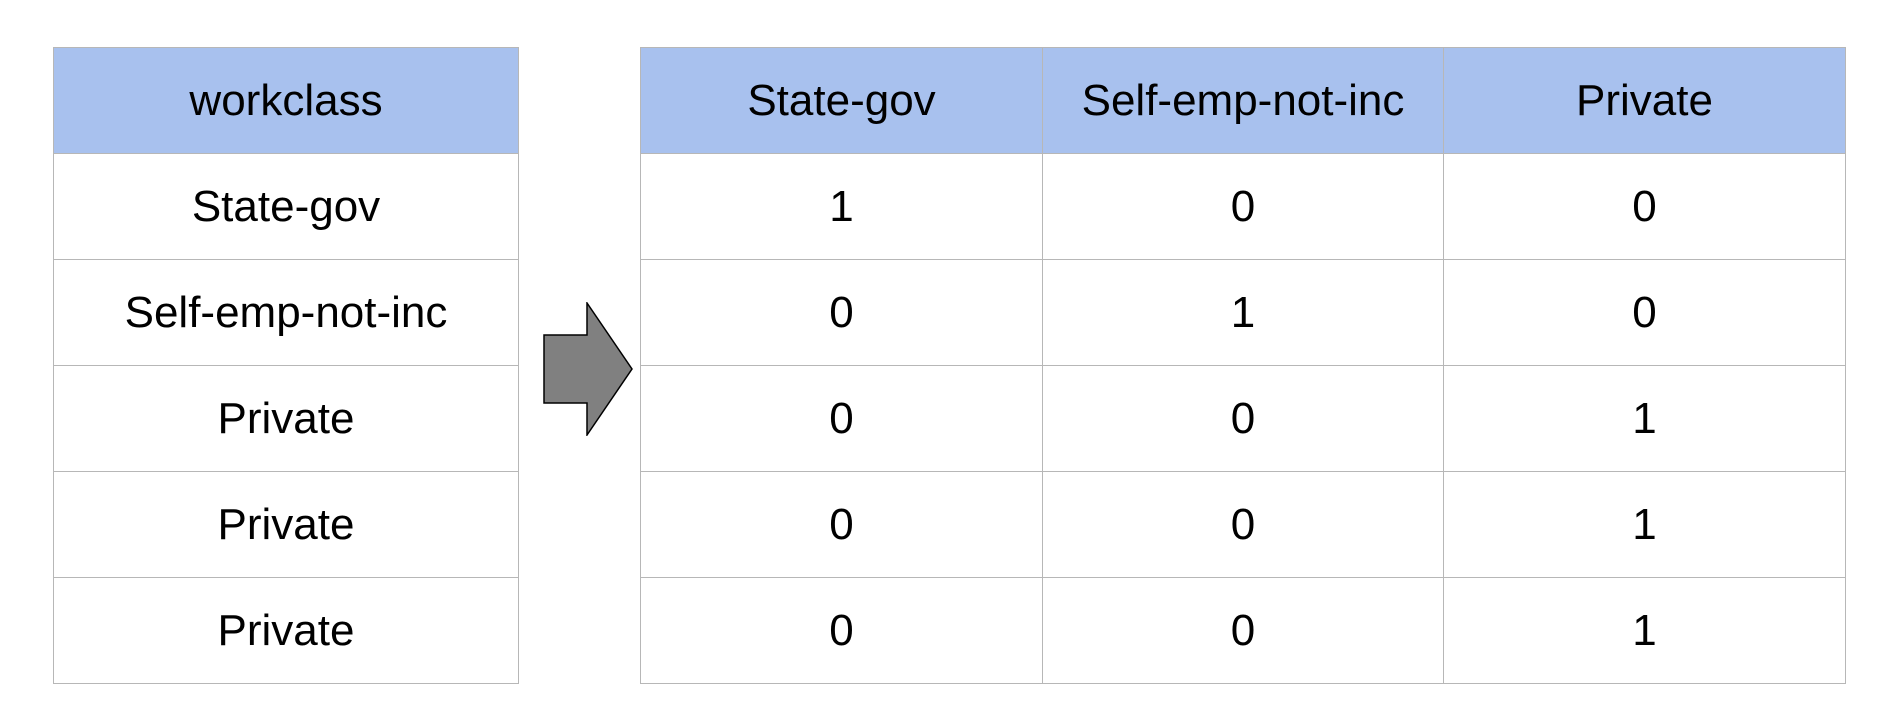 The image size is (1878, 722). I want to click on column-header-self-emp-not-inc: Self-emp-not-inc, so click(1243, 100).